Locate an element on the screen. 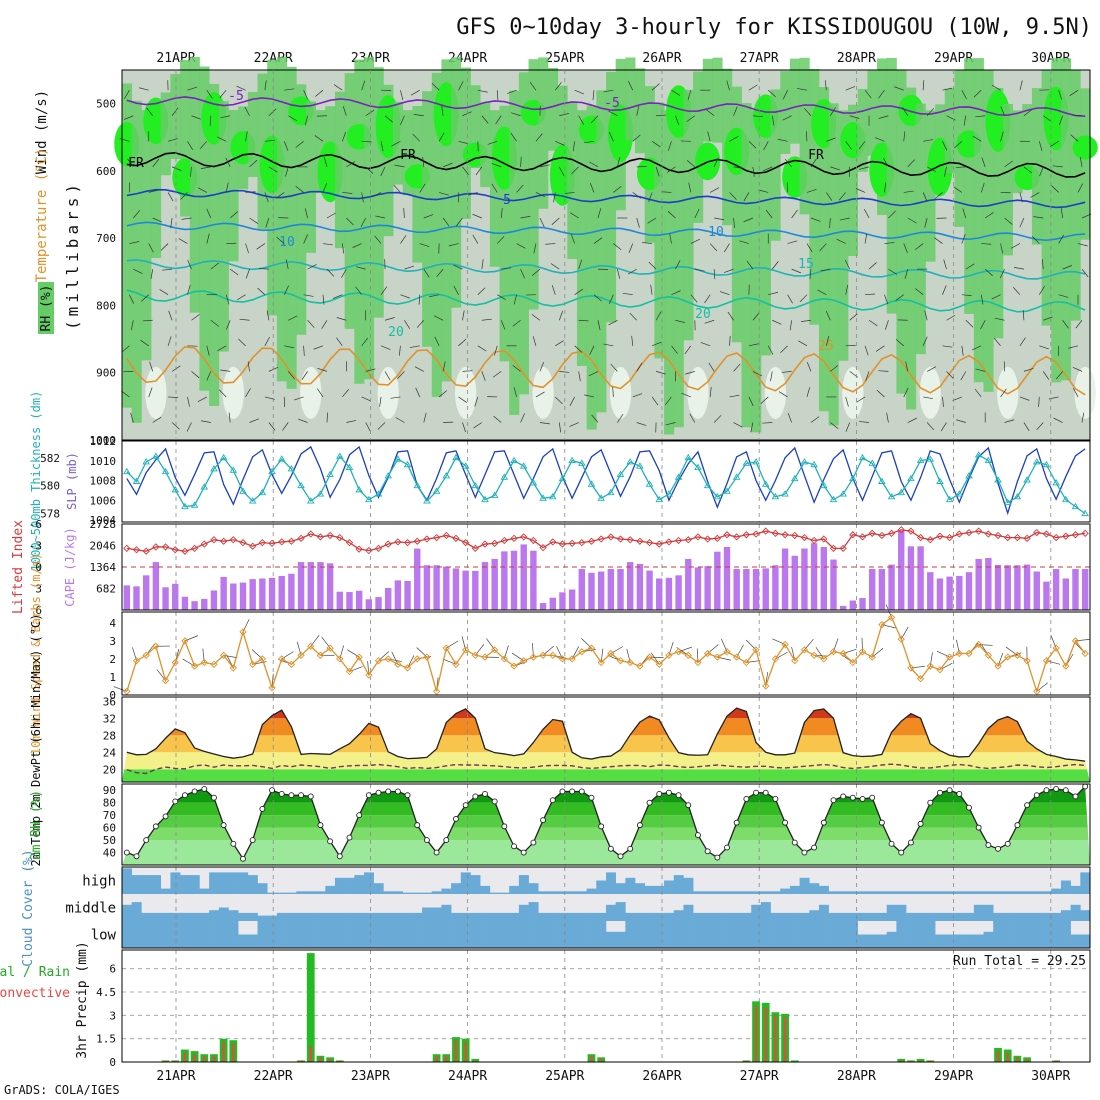 The image size is (1100, 1100). temp2m-axis-label: 2m Temp 2m DewPt (6hr Min/Max) (°C) is located at coordinates (36, 740).